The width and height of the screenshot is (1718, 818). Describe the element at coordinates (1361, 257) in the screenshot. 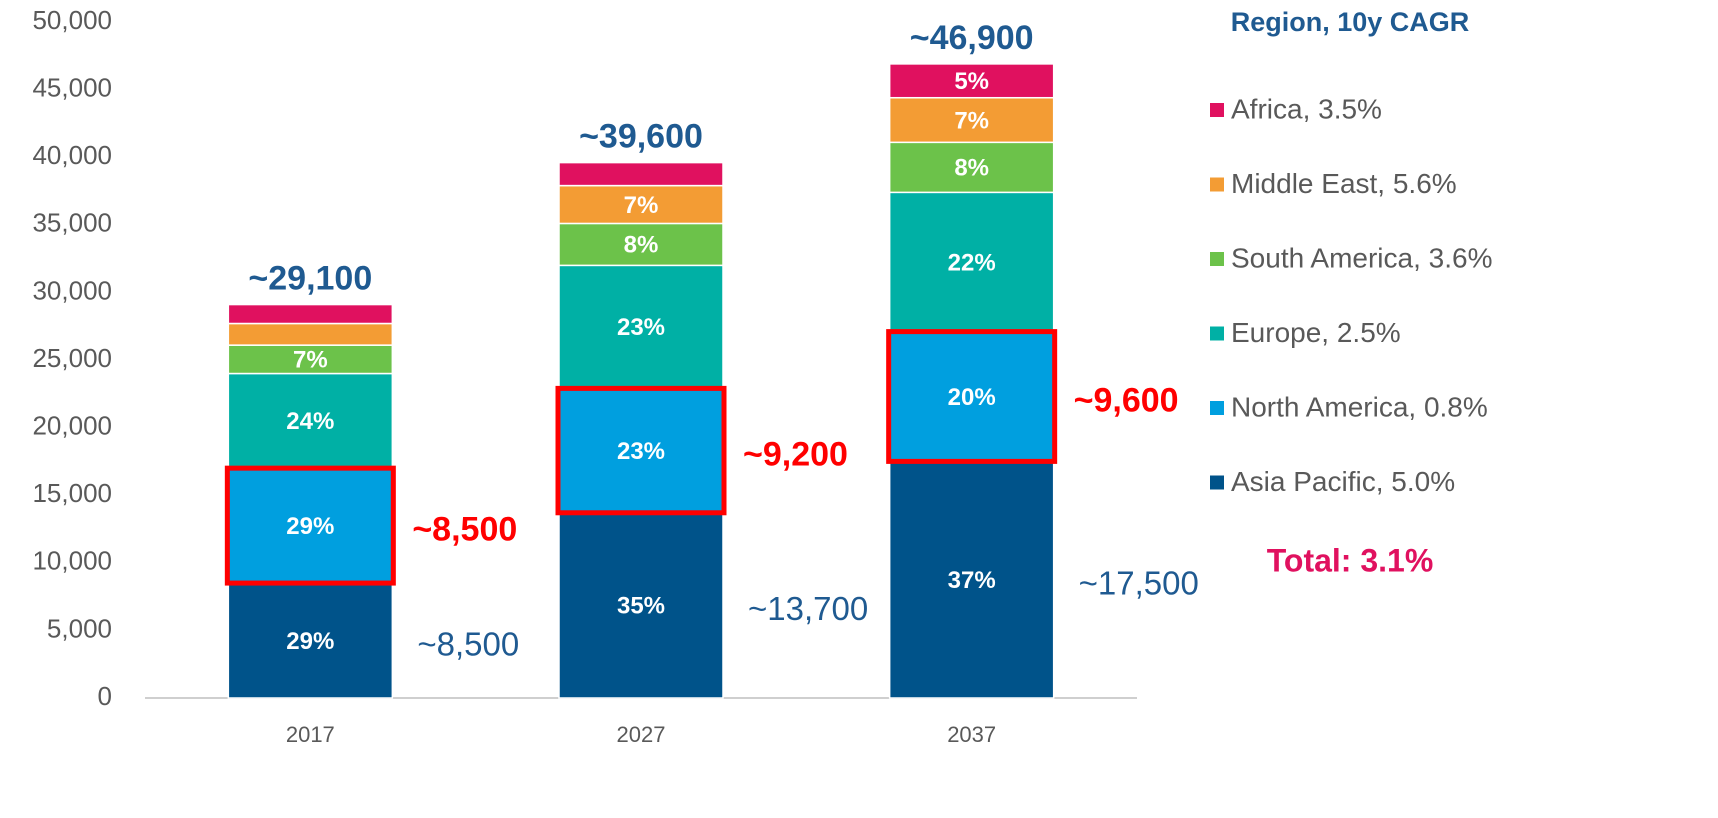

I see `legend-label: South America, 3.6%` at that location.